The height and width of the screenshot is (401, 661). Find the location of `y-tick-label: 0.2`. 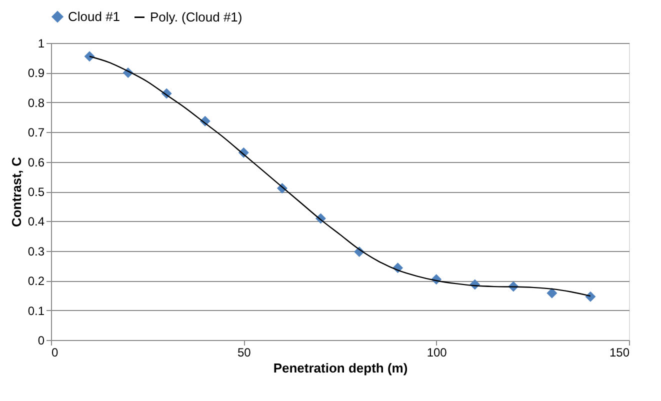

y-tick-label: 0.2 is located at coordinates (36, 281).